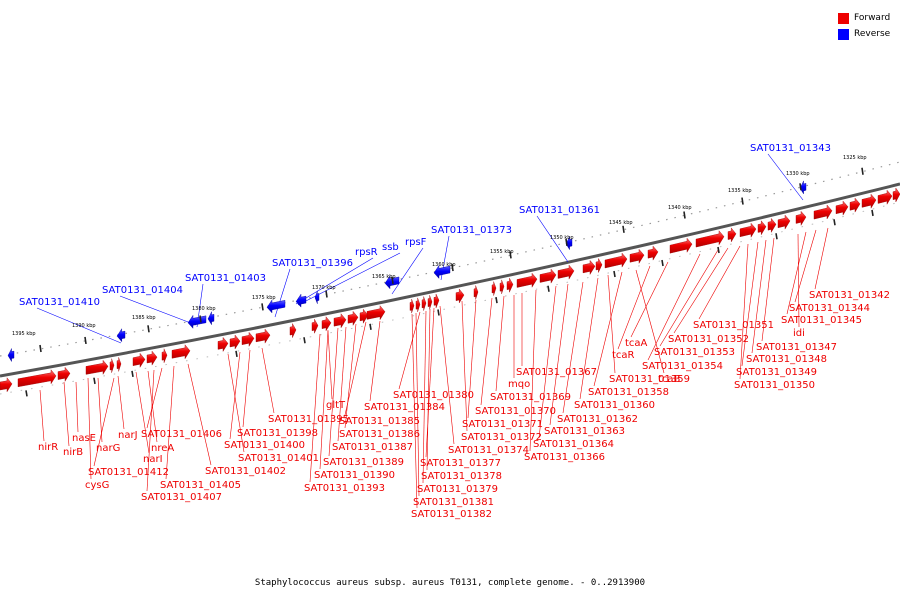 The image size is (900, 600). Describe the element at coordinates (344, 488) in the screenshot. I see `forward-gene-label: SAT0131_01393` at that location.